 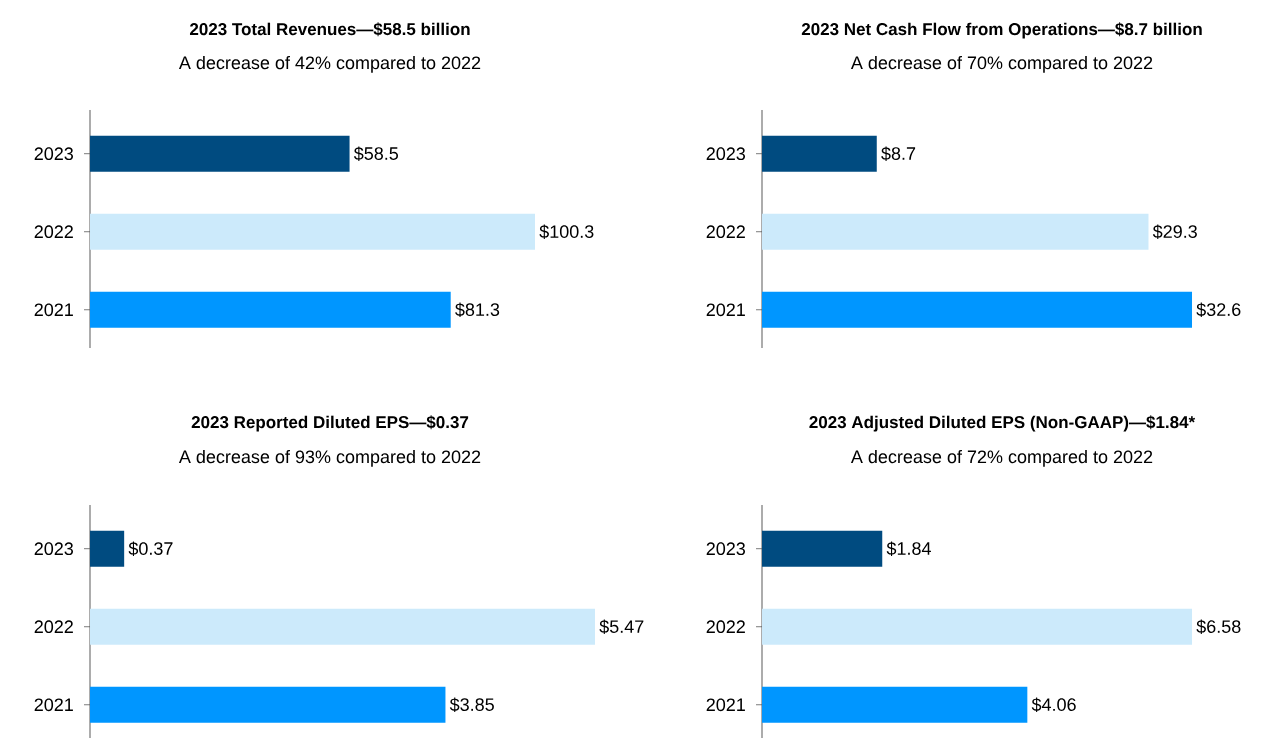 I want to click on chart-title: 2023 Net Cash Flow from Operations—$8.7 billion, so click(x=1001, y=30).